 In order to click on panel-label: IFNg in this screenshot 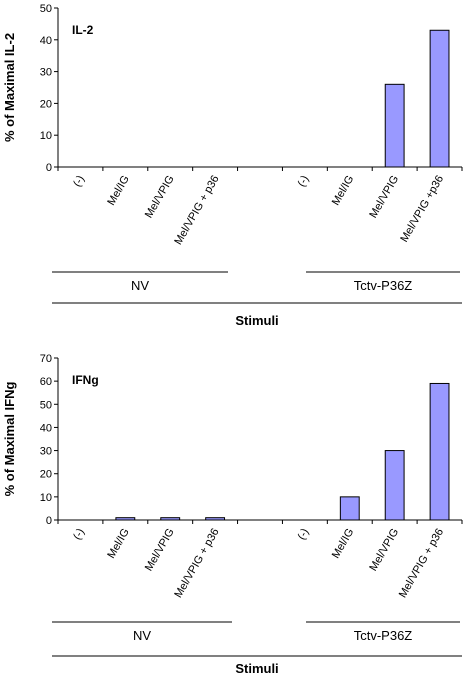, I will do `click(85, 380)`.